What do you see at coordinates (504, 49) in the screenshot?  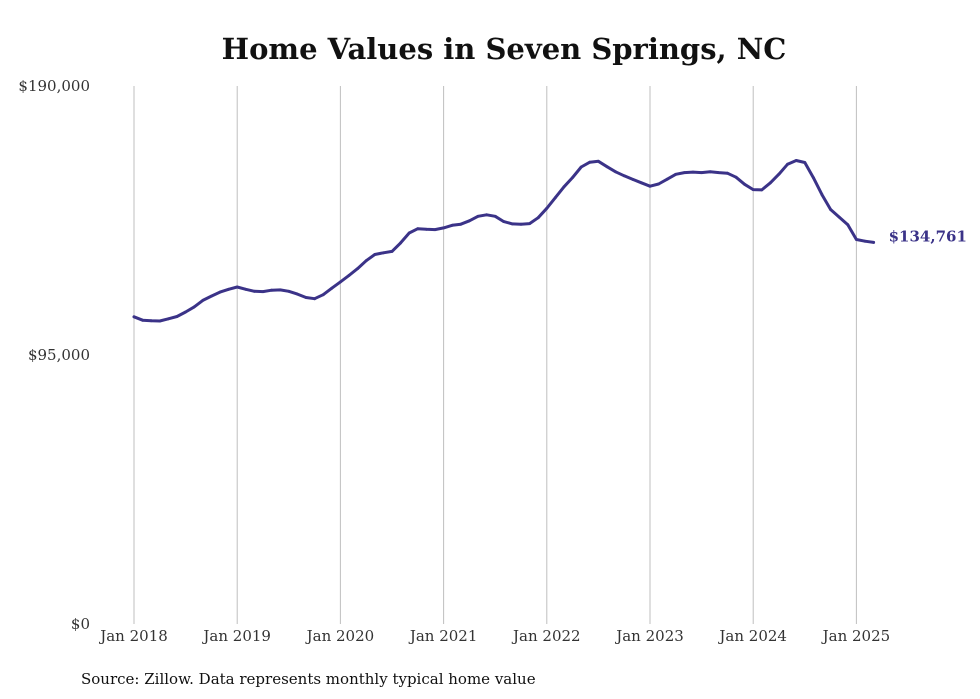 I see `chart-title: Home Values in Seven Springs, NC` at bounding box center [504, 49].